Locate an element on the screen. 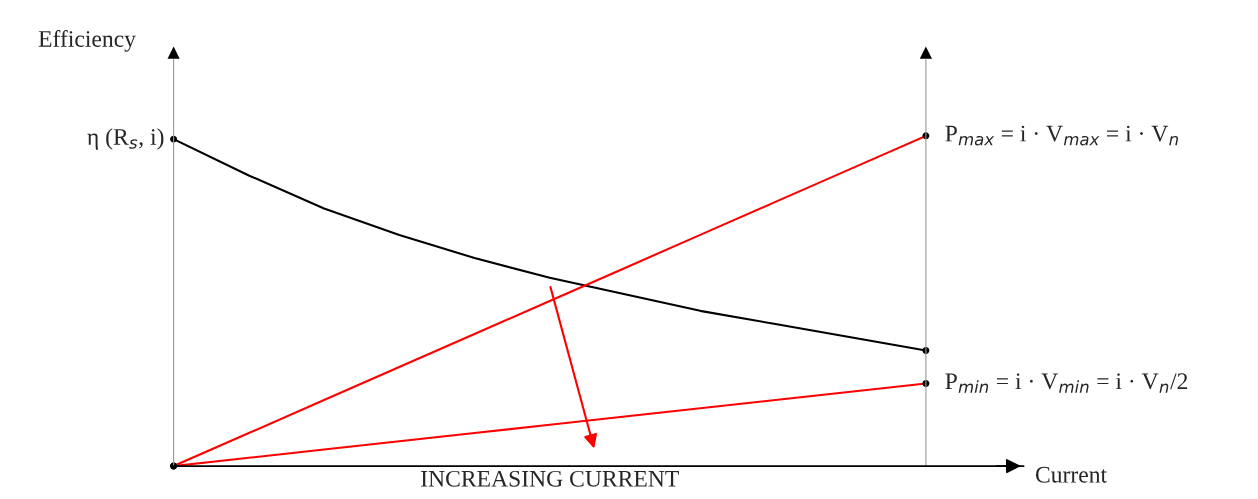 This screenshot has height=499, width=1258. x-axis-title: Current is located at coordinates (1071, 474).